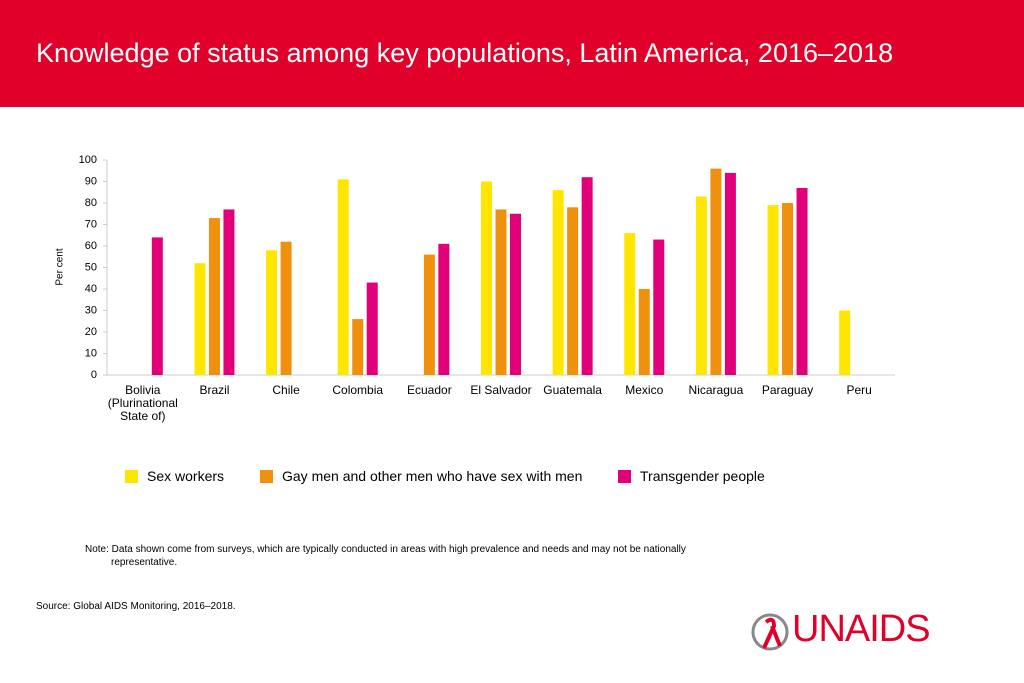 The height and width of the screenshot is (683, 1024). What do you see at coordinates (429, 390) in the screenshot?
I see `x-tick-label: Ecuador` at bounding box center [429, 390].